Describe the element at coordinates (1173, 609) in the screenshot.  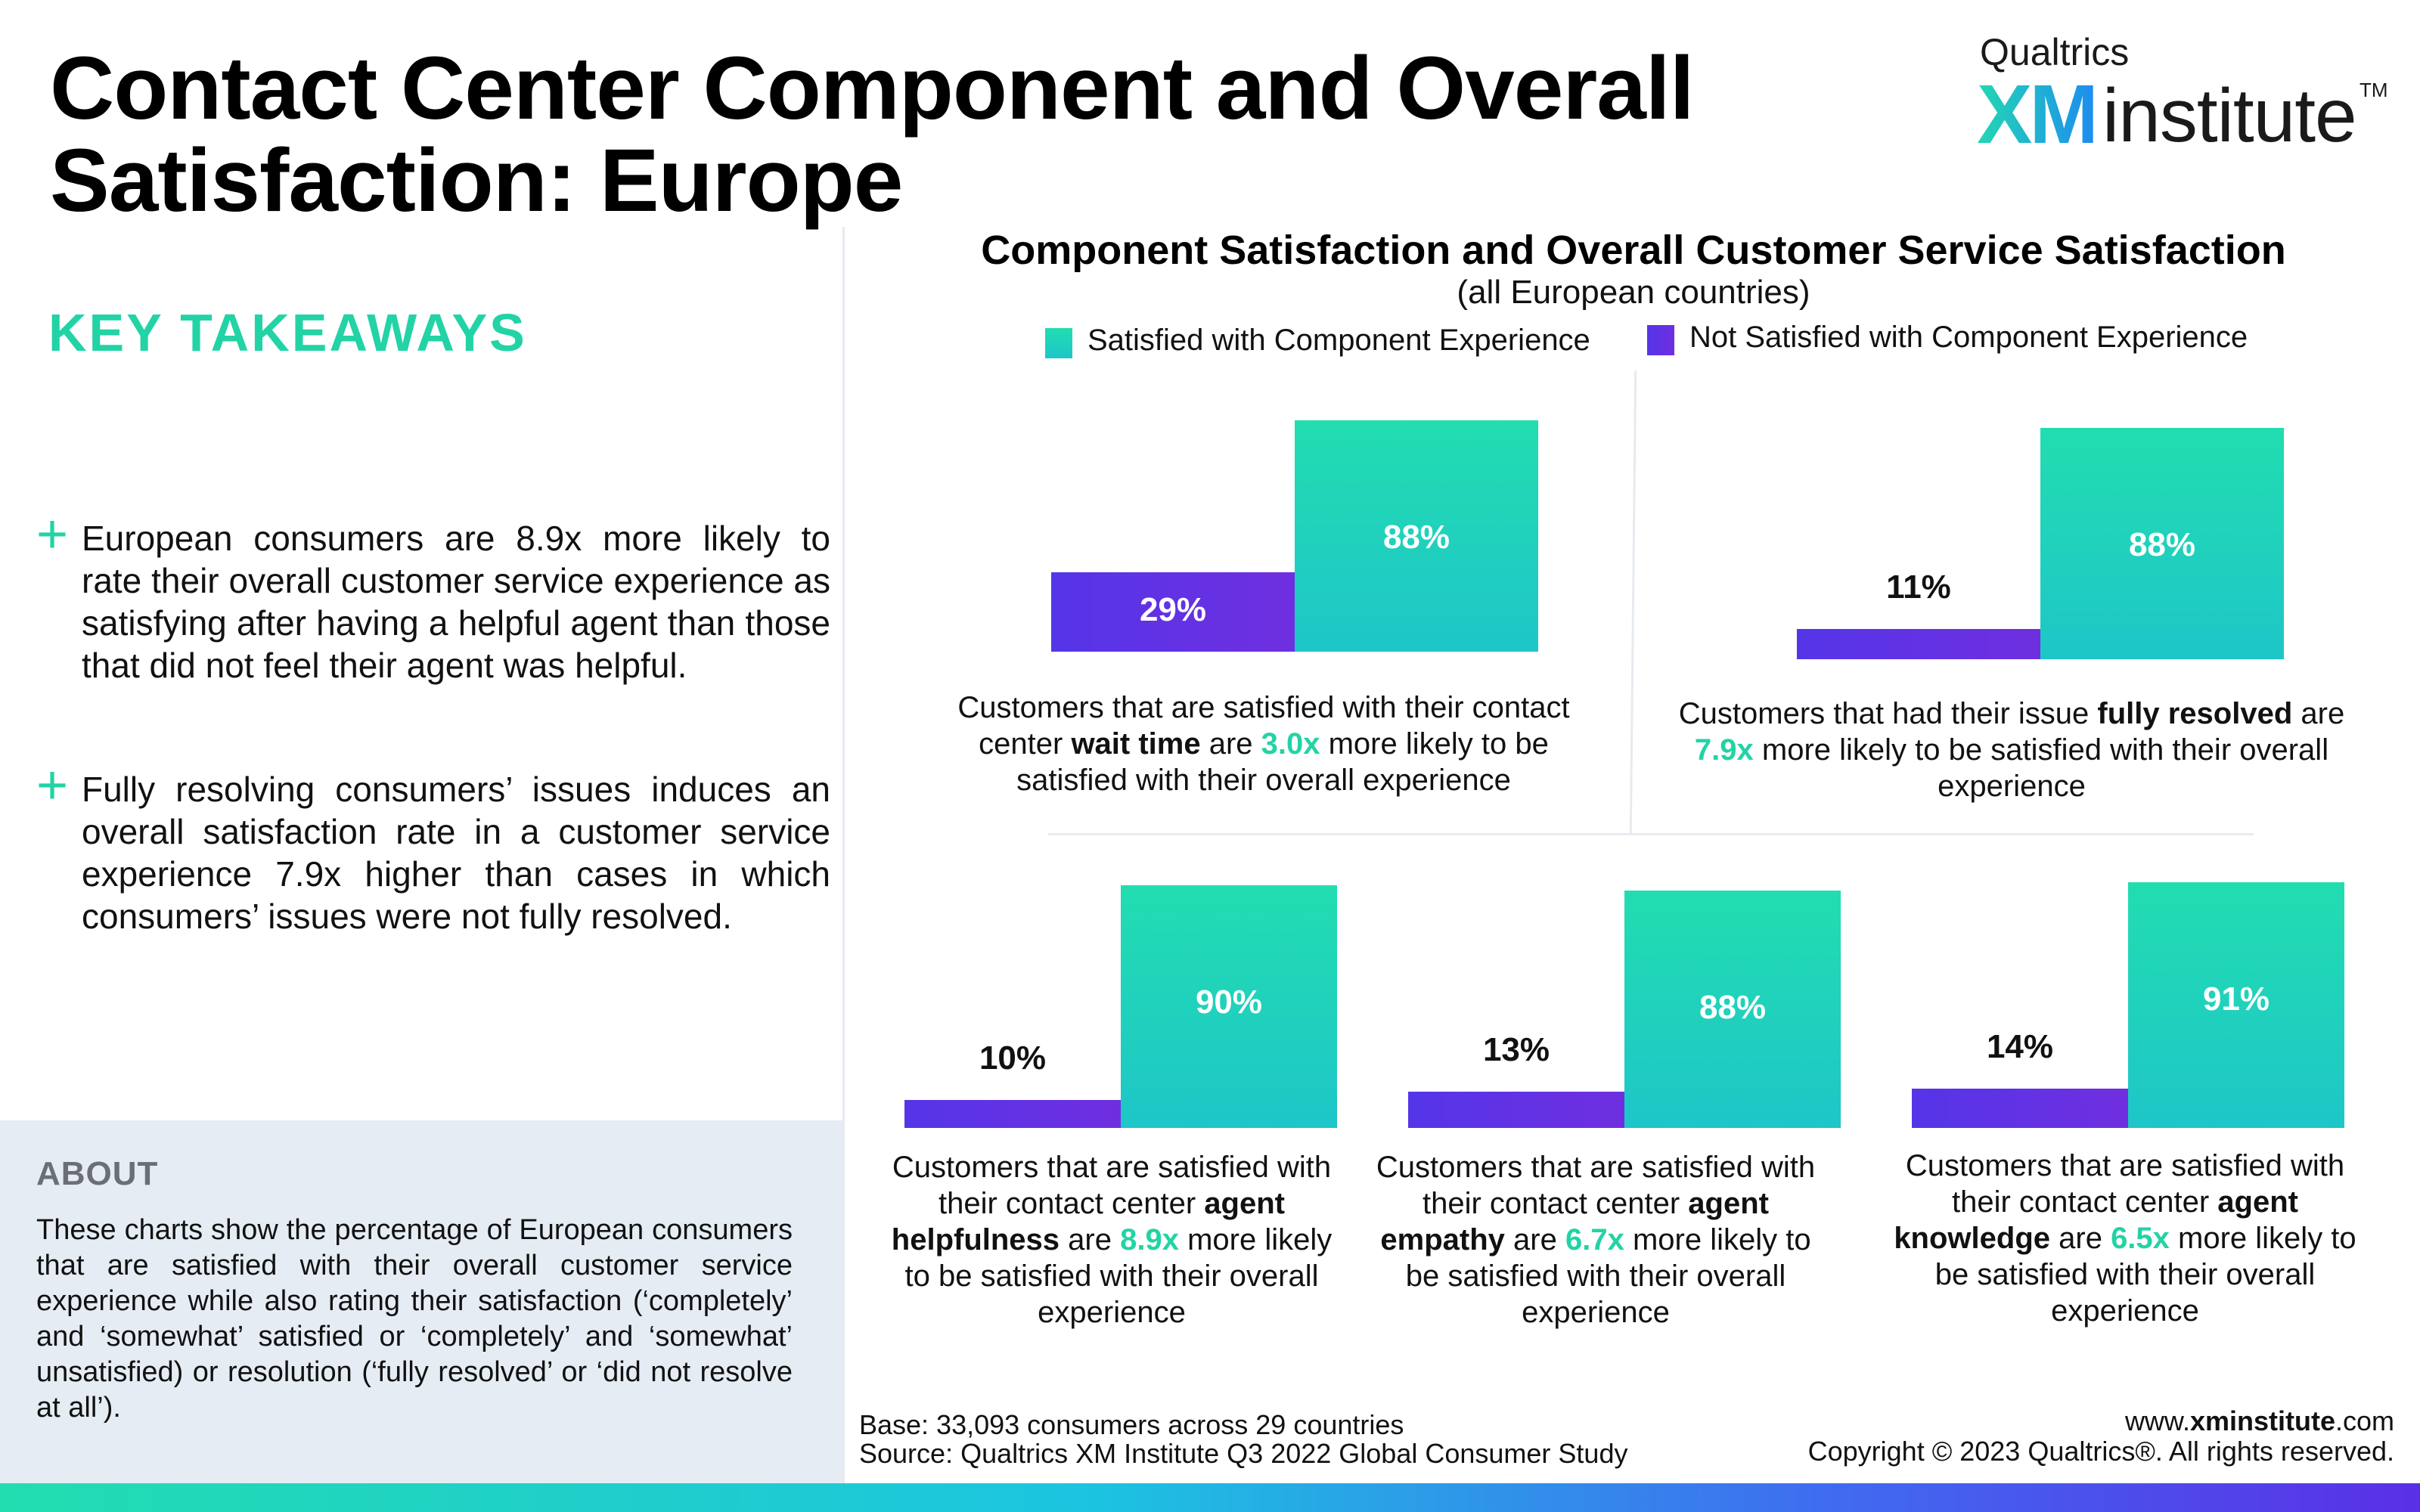
I see `bar-label-not-satisfied-1: 29%` at that location.